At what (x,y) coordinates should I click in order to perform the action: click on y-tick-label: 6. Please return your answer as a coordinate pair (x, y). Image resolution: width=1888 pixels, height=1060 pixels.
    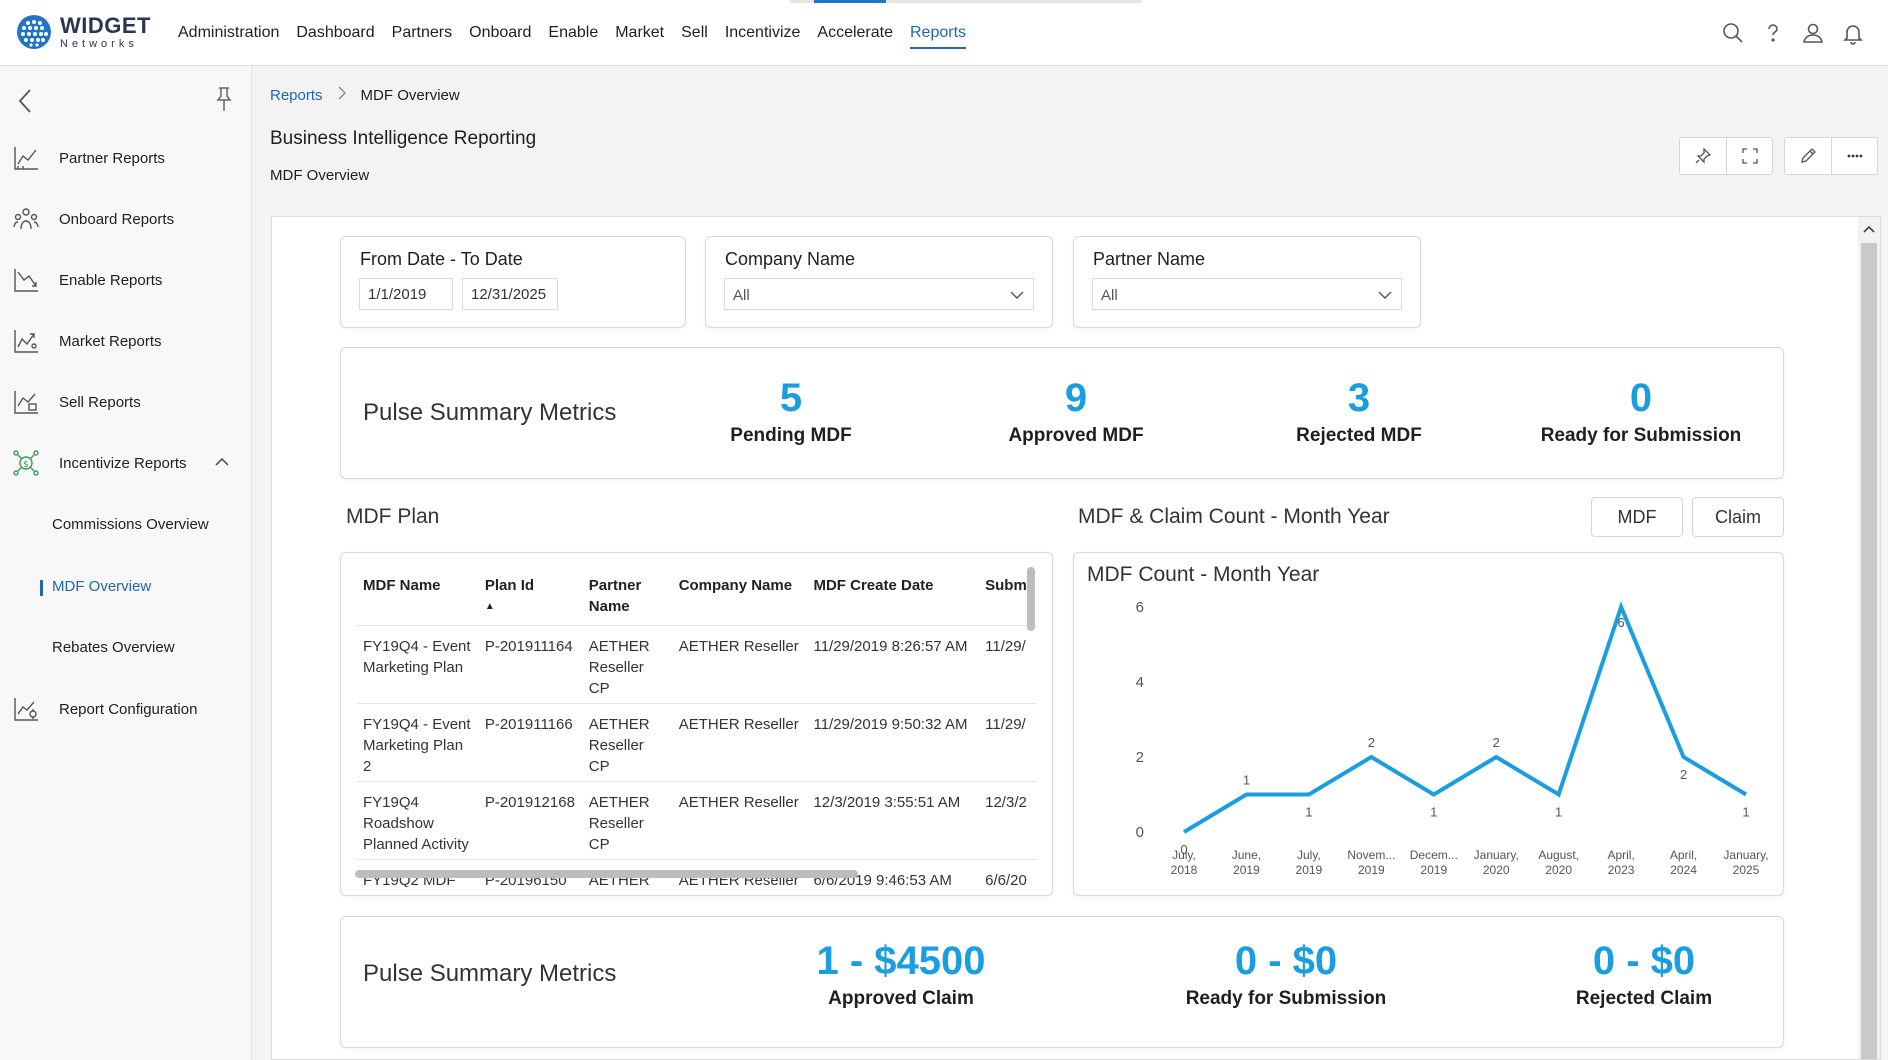
    Looking at the image, I should click on (1140, 607).